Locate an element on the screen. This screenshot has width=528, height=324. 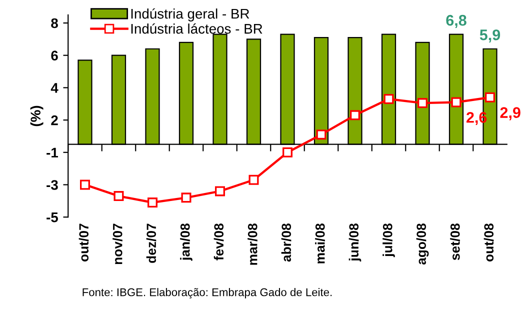
legend-label: Indústria lácteos - BR is located at coordinates (196, 28).